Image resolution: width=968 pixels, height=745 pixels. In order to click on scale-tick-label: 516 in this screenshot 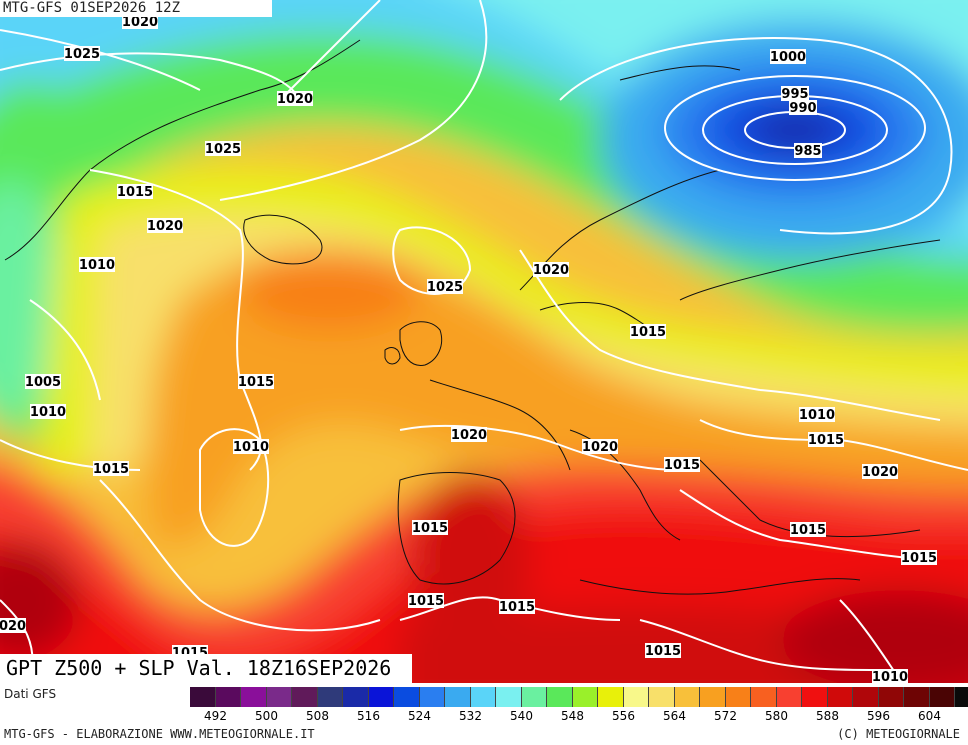, I will do `click(368, 716)`.